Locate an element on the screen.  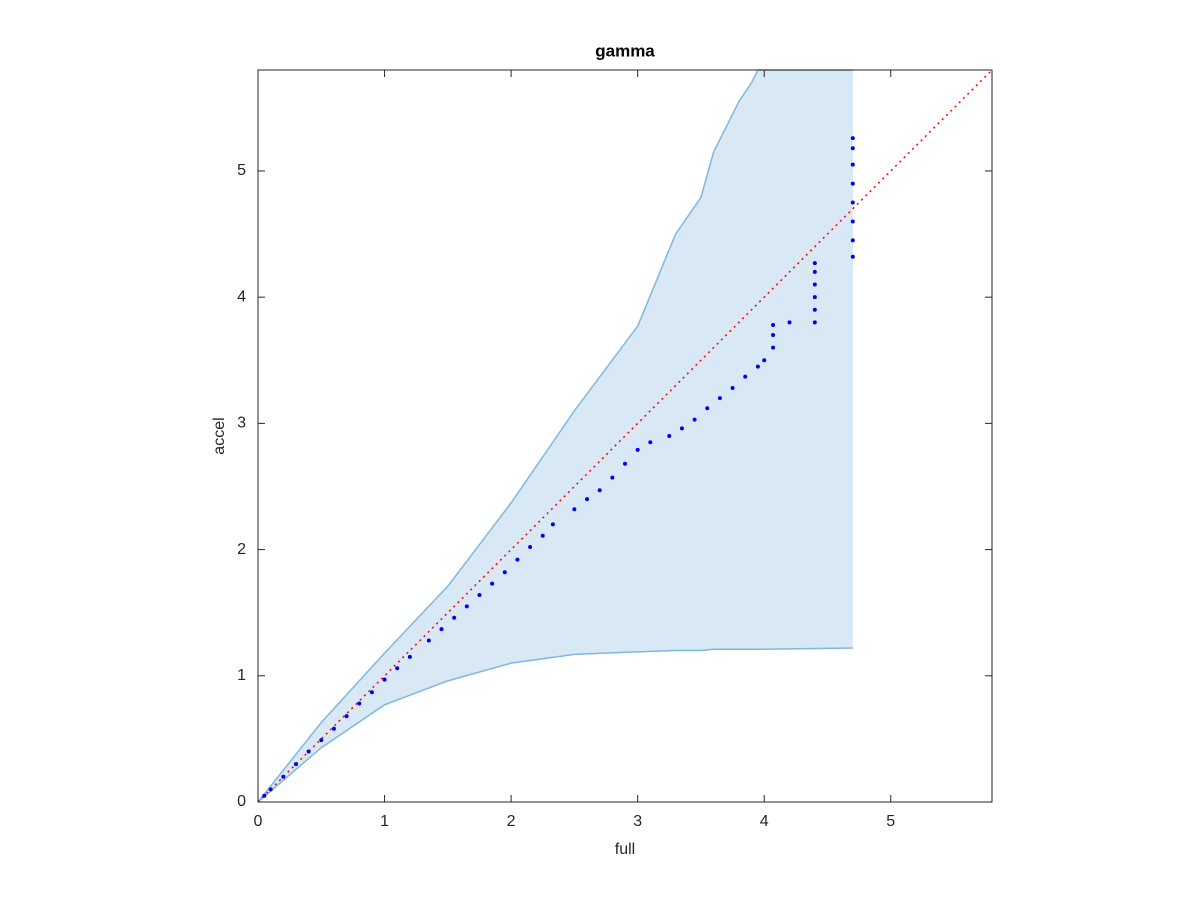
x-tick-label: 4 is located at coordinates (764, 821).